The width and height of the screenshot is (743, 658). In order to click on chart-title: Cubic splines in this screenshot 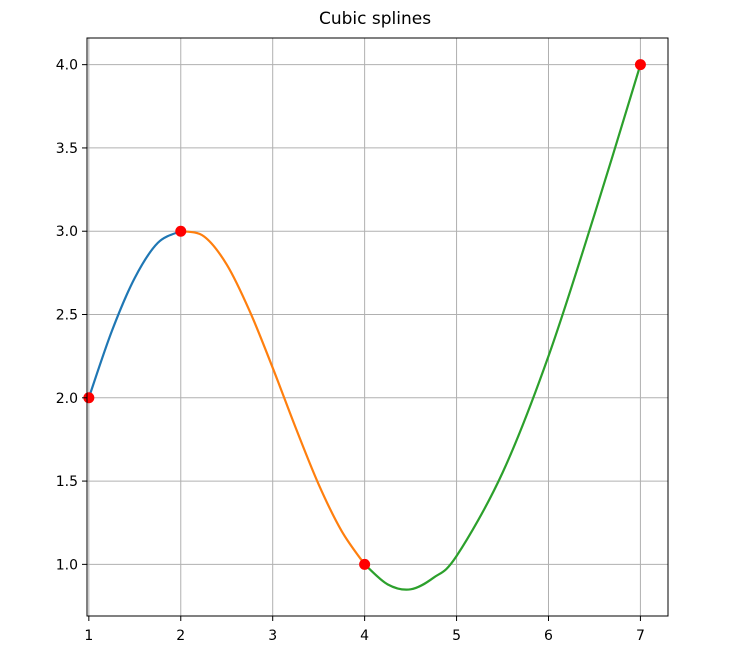, I will do `click(375, 19)`.